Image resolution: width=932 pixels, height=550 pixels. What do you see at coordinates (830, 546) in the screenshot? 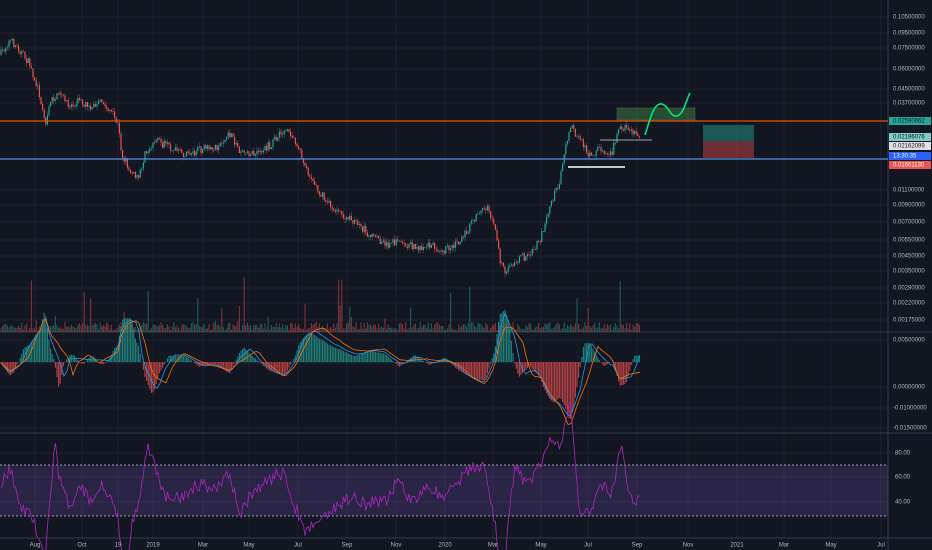
I see `time-label: May` at bounding box center [830, 546].